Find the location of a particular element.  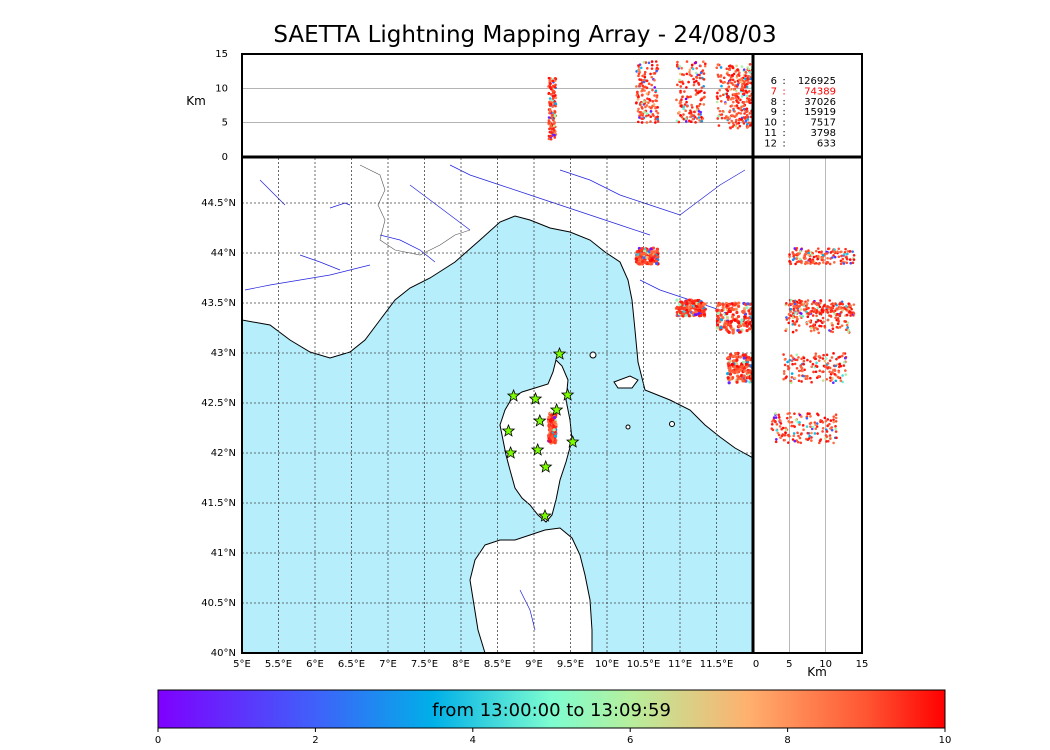

station-count-value: 7517 is located at coordinates (823, 123).